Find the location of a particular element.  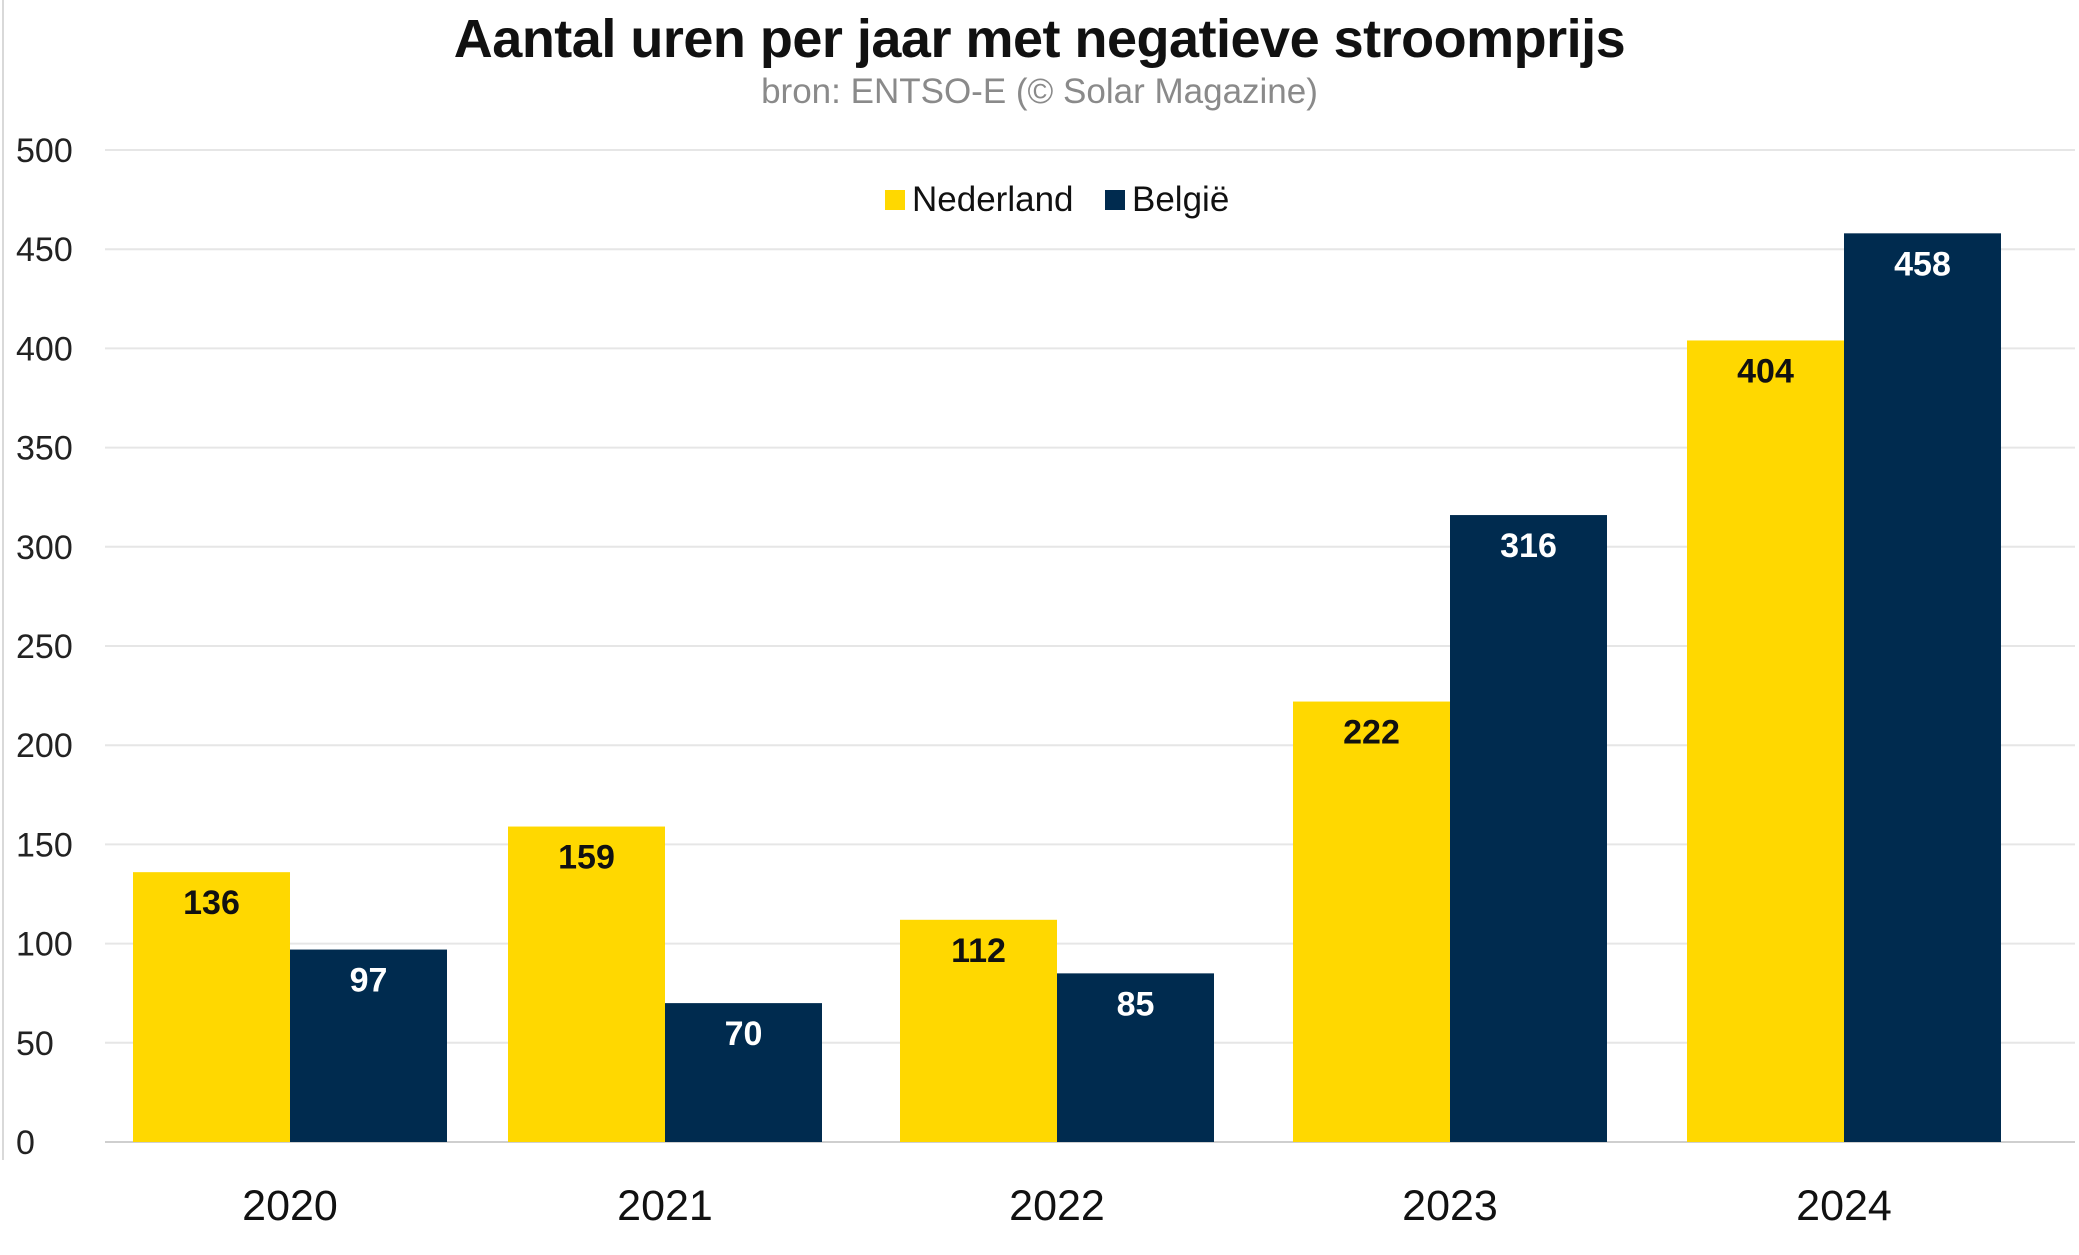

bar-belgi-2021 is located at coordinates (743, 1072).